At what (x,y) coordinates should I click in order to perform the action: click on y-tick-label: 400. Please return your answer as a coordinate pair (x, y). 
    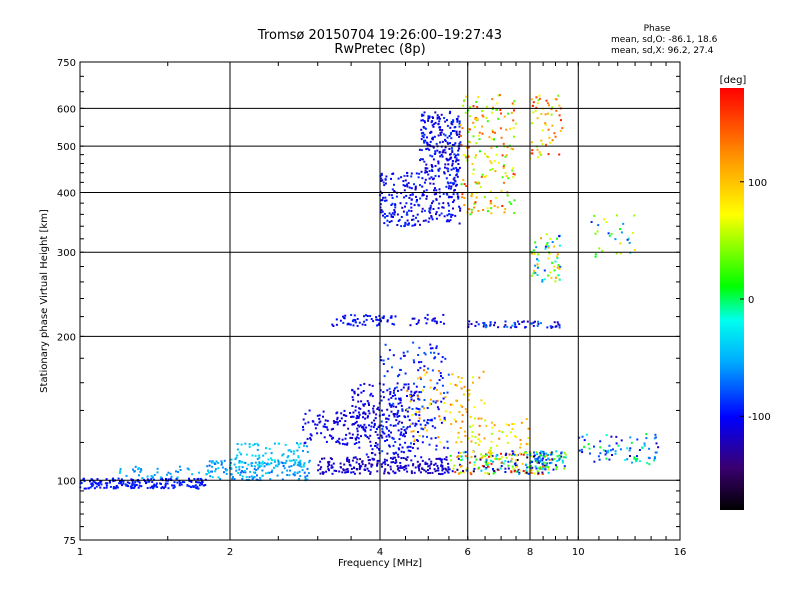
    Looking at the image, I should click on (66, 193).